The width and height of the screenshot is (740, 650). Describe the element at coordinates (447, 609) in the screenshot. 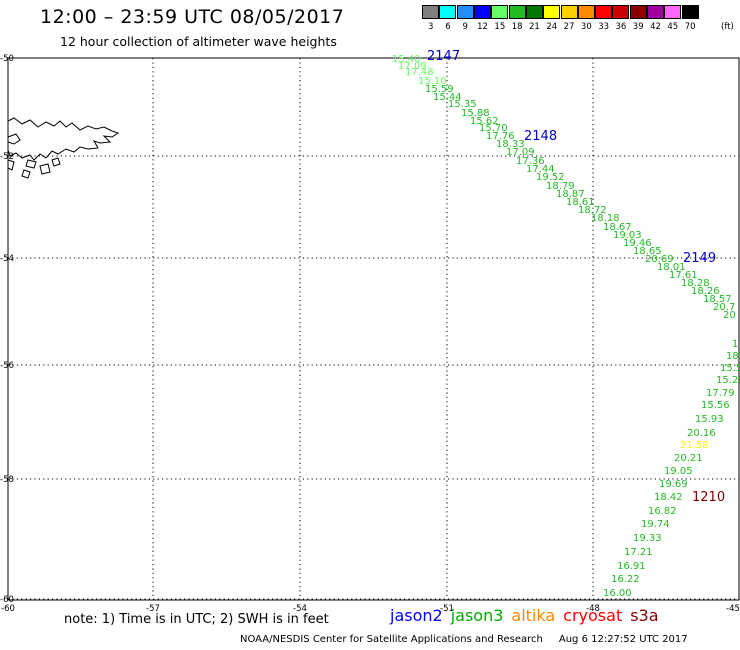

I see `longitude-label: -51` at that location.